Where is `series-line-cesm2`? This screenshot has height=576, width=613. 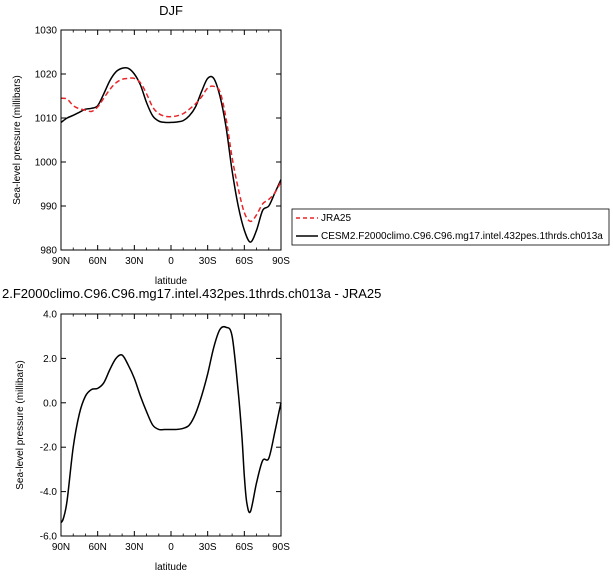 series-line-cesm2 is located at coordinates (171, 154).